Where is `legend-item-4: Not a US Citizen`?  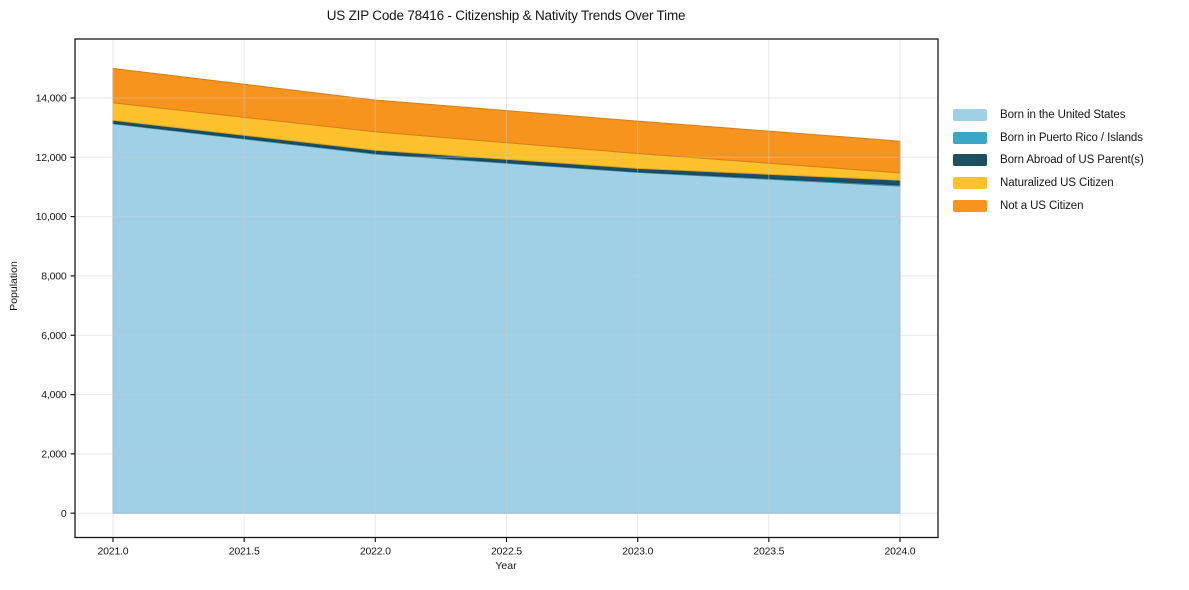 legend-item-4: Not a US Citizen is located at coordinates (1048, 205).